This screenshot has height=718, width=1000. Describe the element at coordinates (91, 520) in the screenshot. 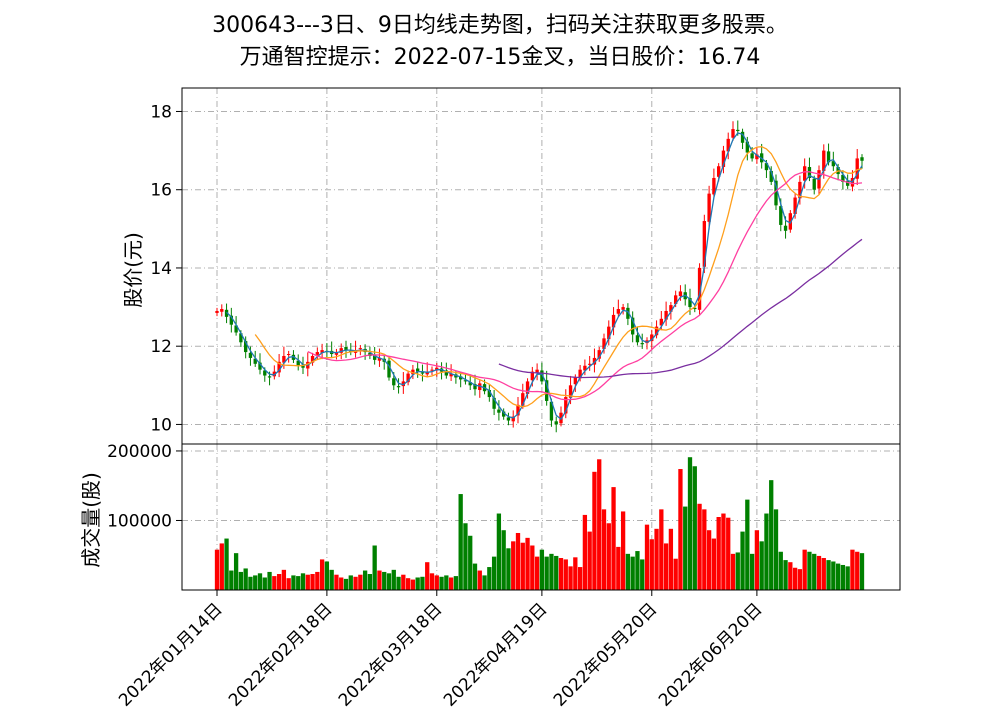

I see `volume-y-axis-label: 成交量(股)` at that location.